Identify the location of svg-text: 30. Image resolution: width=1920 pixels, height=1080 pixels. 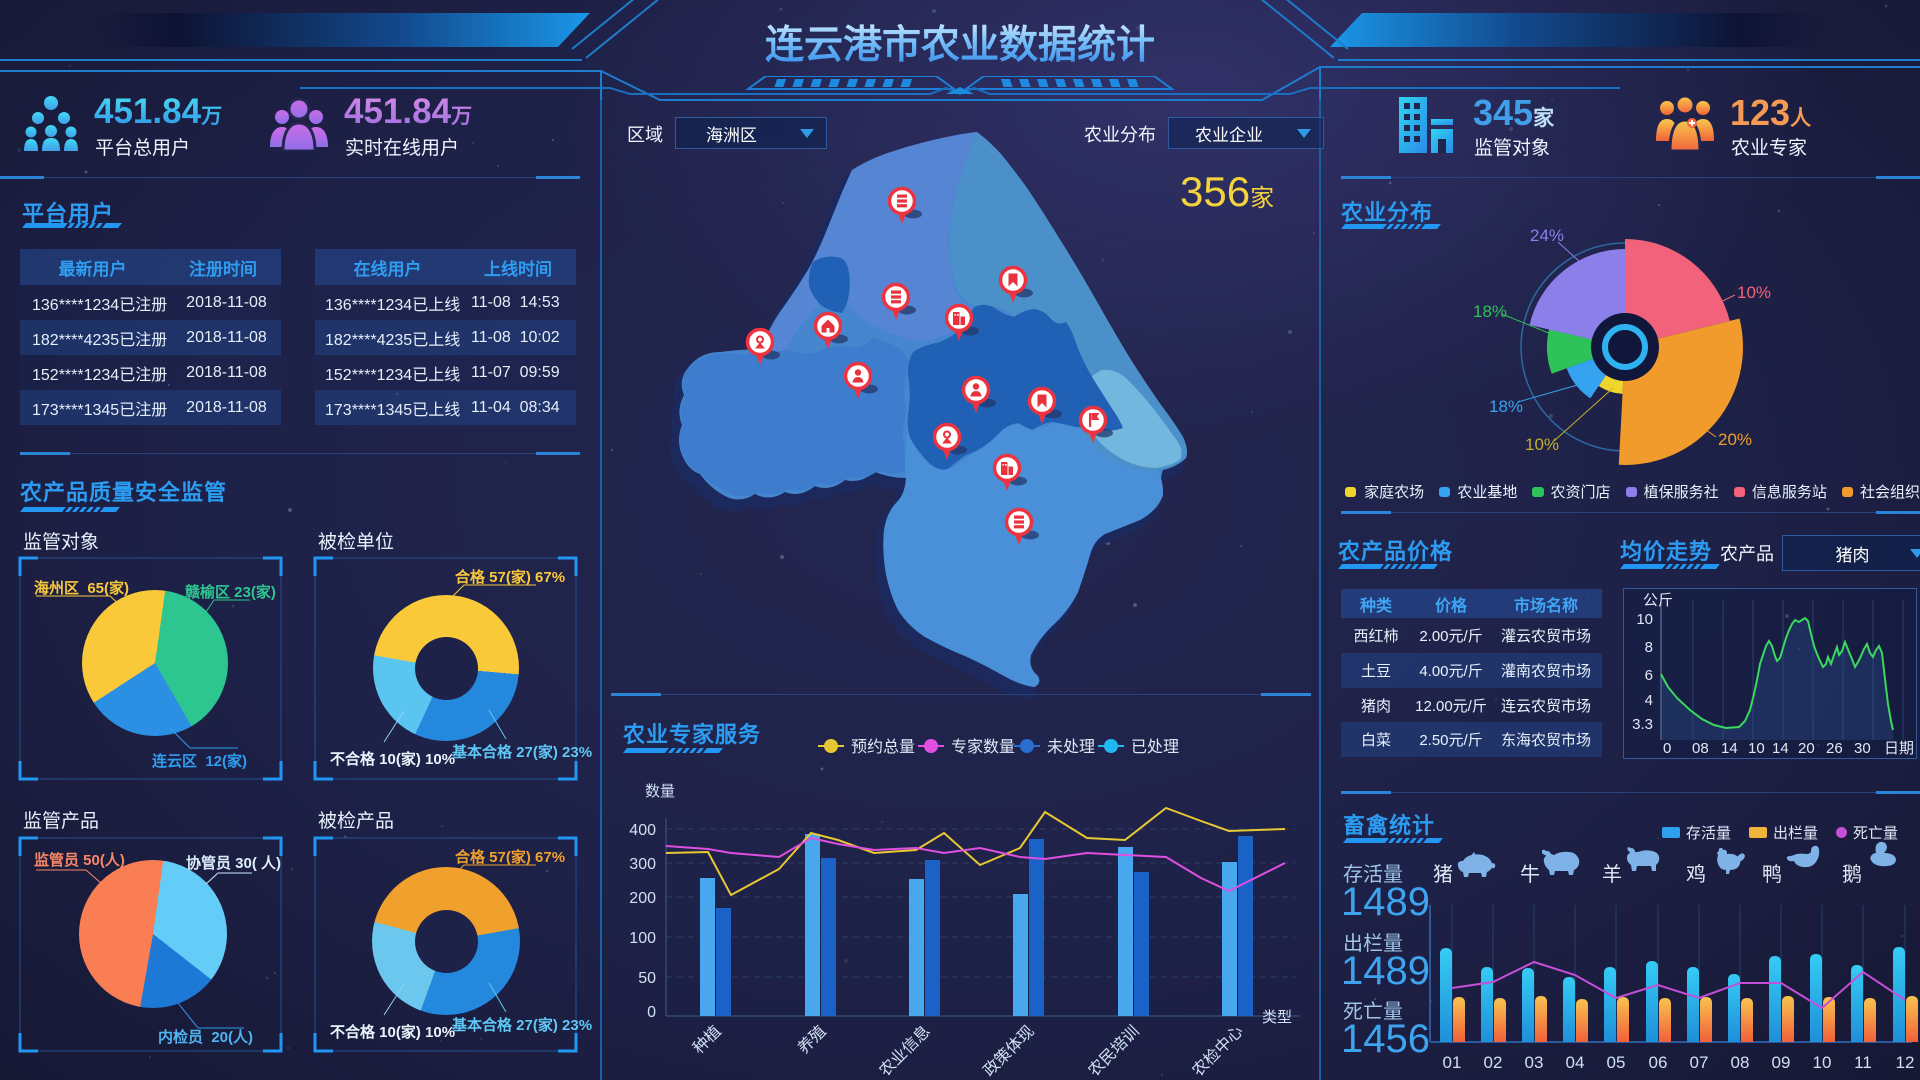
(1862, 748).